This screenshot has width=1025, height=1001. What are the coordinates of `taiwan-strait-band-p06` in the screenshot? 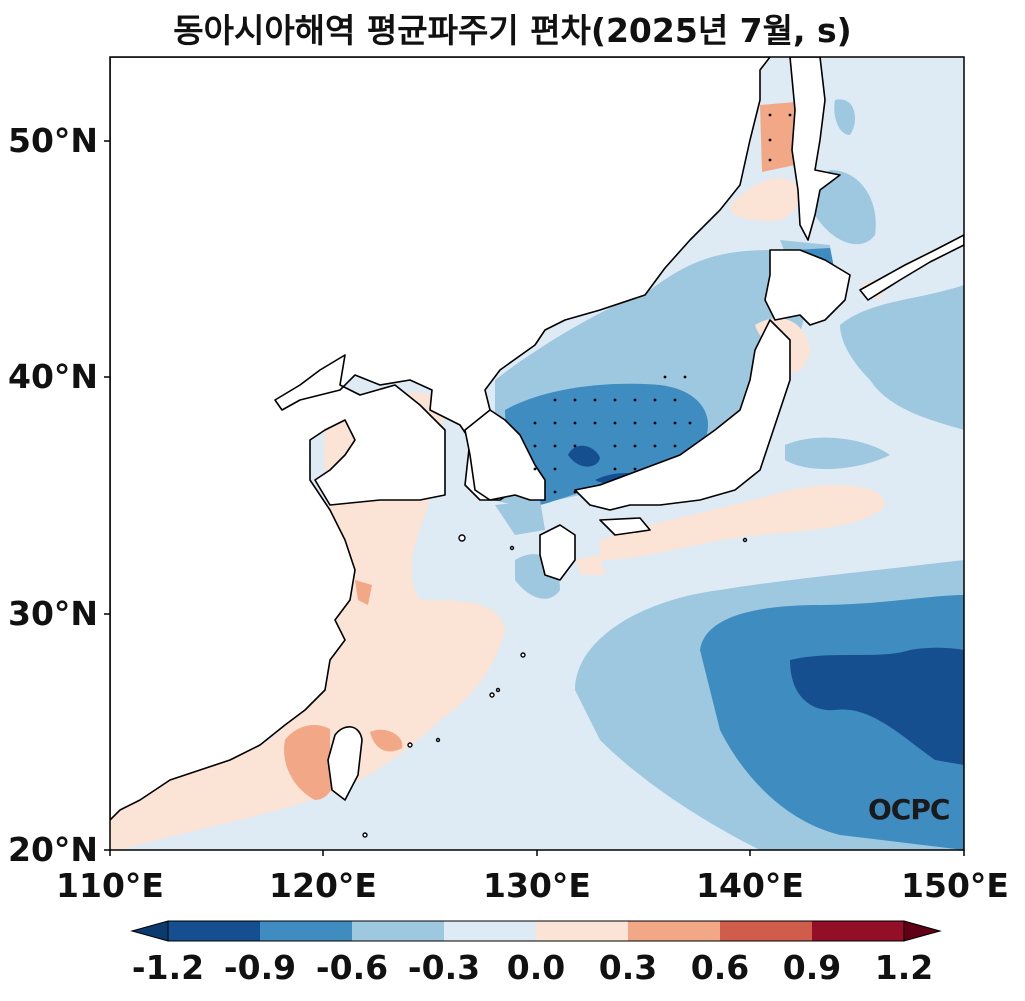 It's located at (312, 762).